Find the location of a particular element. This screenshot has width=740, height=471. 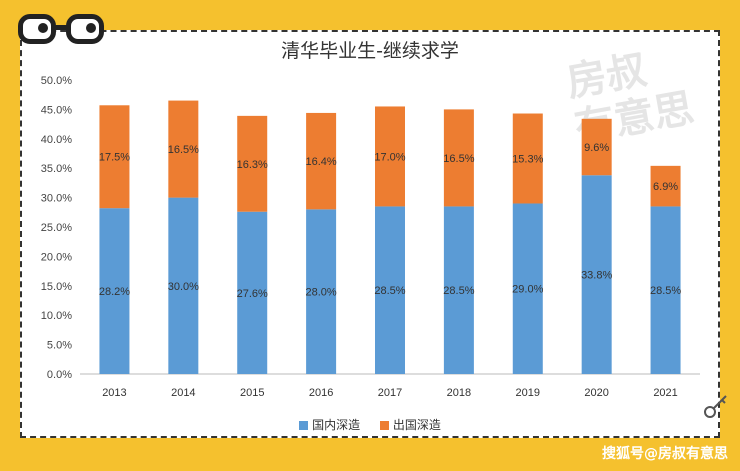

y-tick-label: 30.0% is located at coordinates (56, 199).